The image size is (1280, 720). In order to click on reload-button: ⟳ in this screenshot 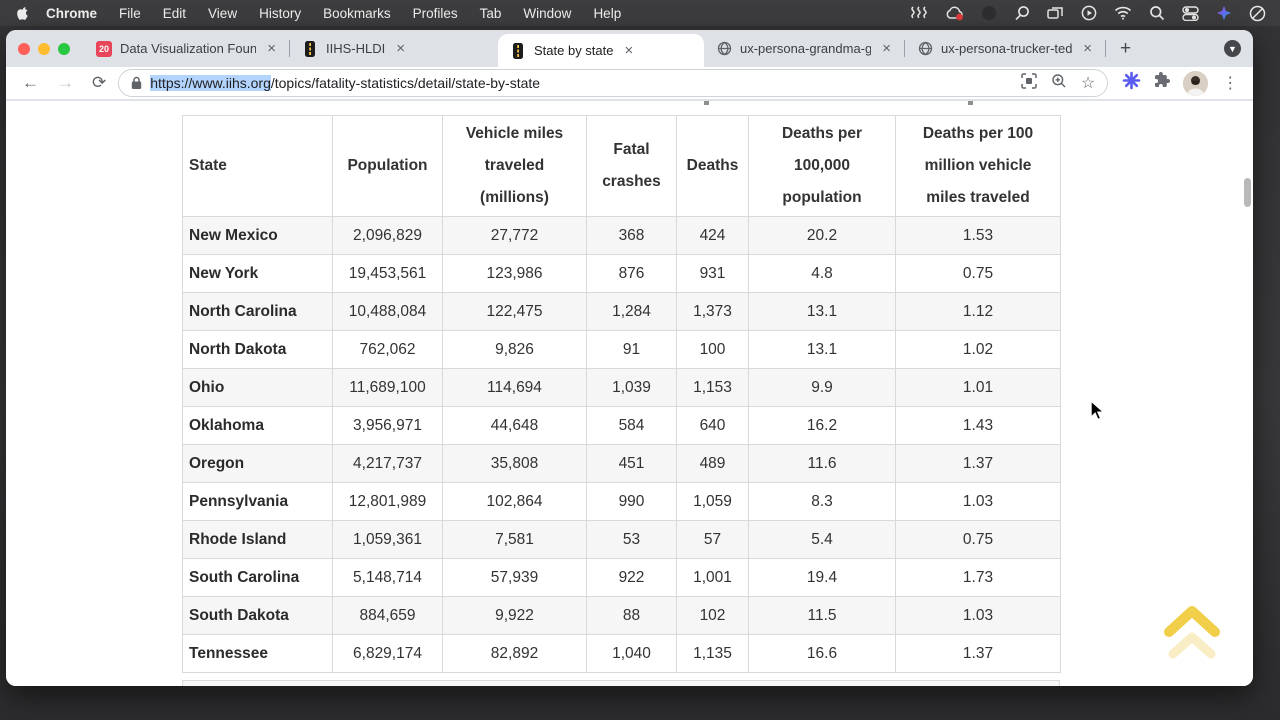, I will do `click(99, 82)`.